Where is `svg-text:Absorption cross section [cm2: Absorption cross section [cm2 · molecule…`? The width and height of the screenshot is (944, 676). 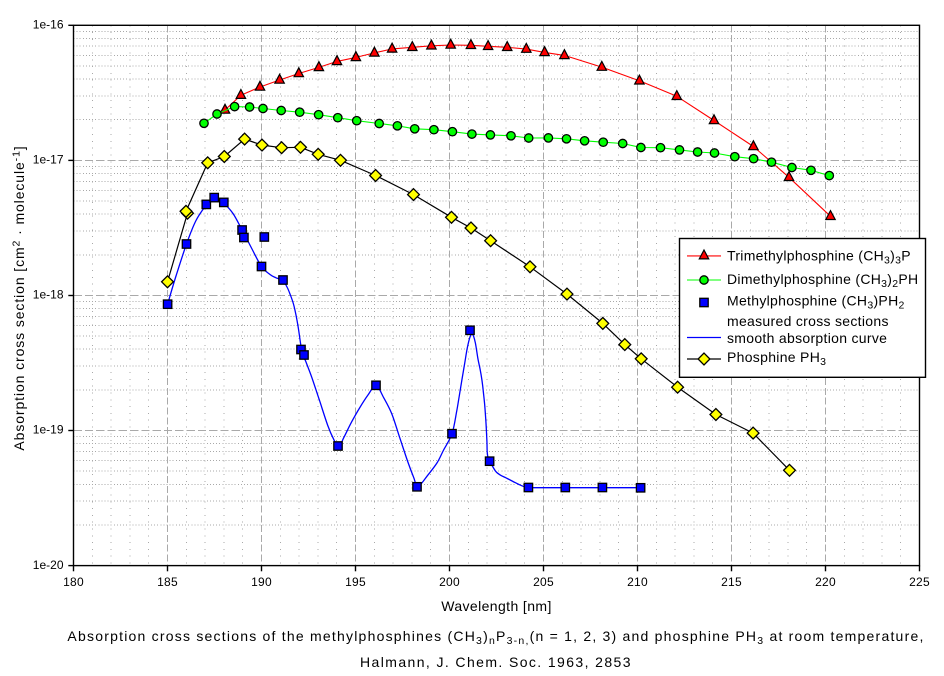
svg-text:Absorption cross section [cm2: Absorption cross section [cm2 · molecule… is located at coordinates (19, 297).